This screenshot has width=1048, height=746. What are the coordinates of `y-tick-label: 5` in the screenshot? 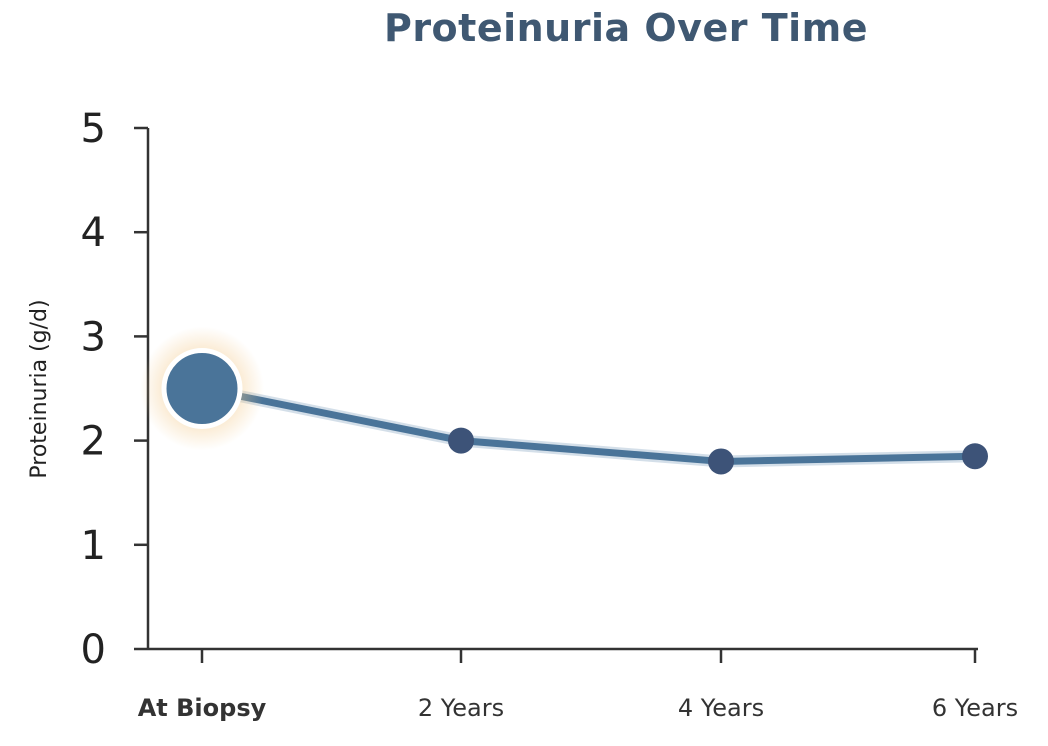 It's located at (93, 129).